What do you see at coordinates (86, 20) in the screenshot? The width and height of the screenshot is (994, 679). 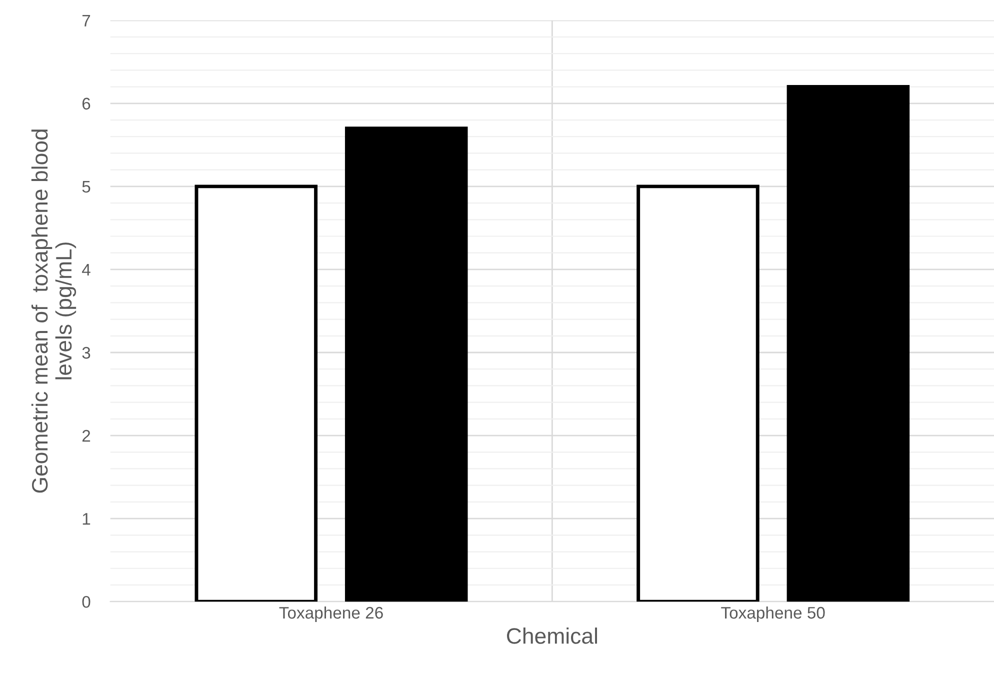 I see `y-tick-label: 7` at bounding box center [86, 20].